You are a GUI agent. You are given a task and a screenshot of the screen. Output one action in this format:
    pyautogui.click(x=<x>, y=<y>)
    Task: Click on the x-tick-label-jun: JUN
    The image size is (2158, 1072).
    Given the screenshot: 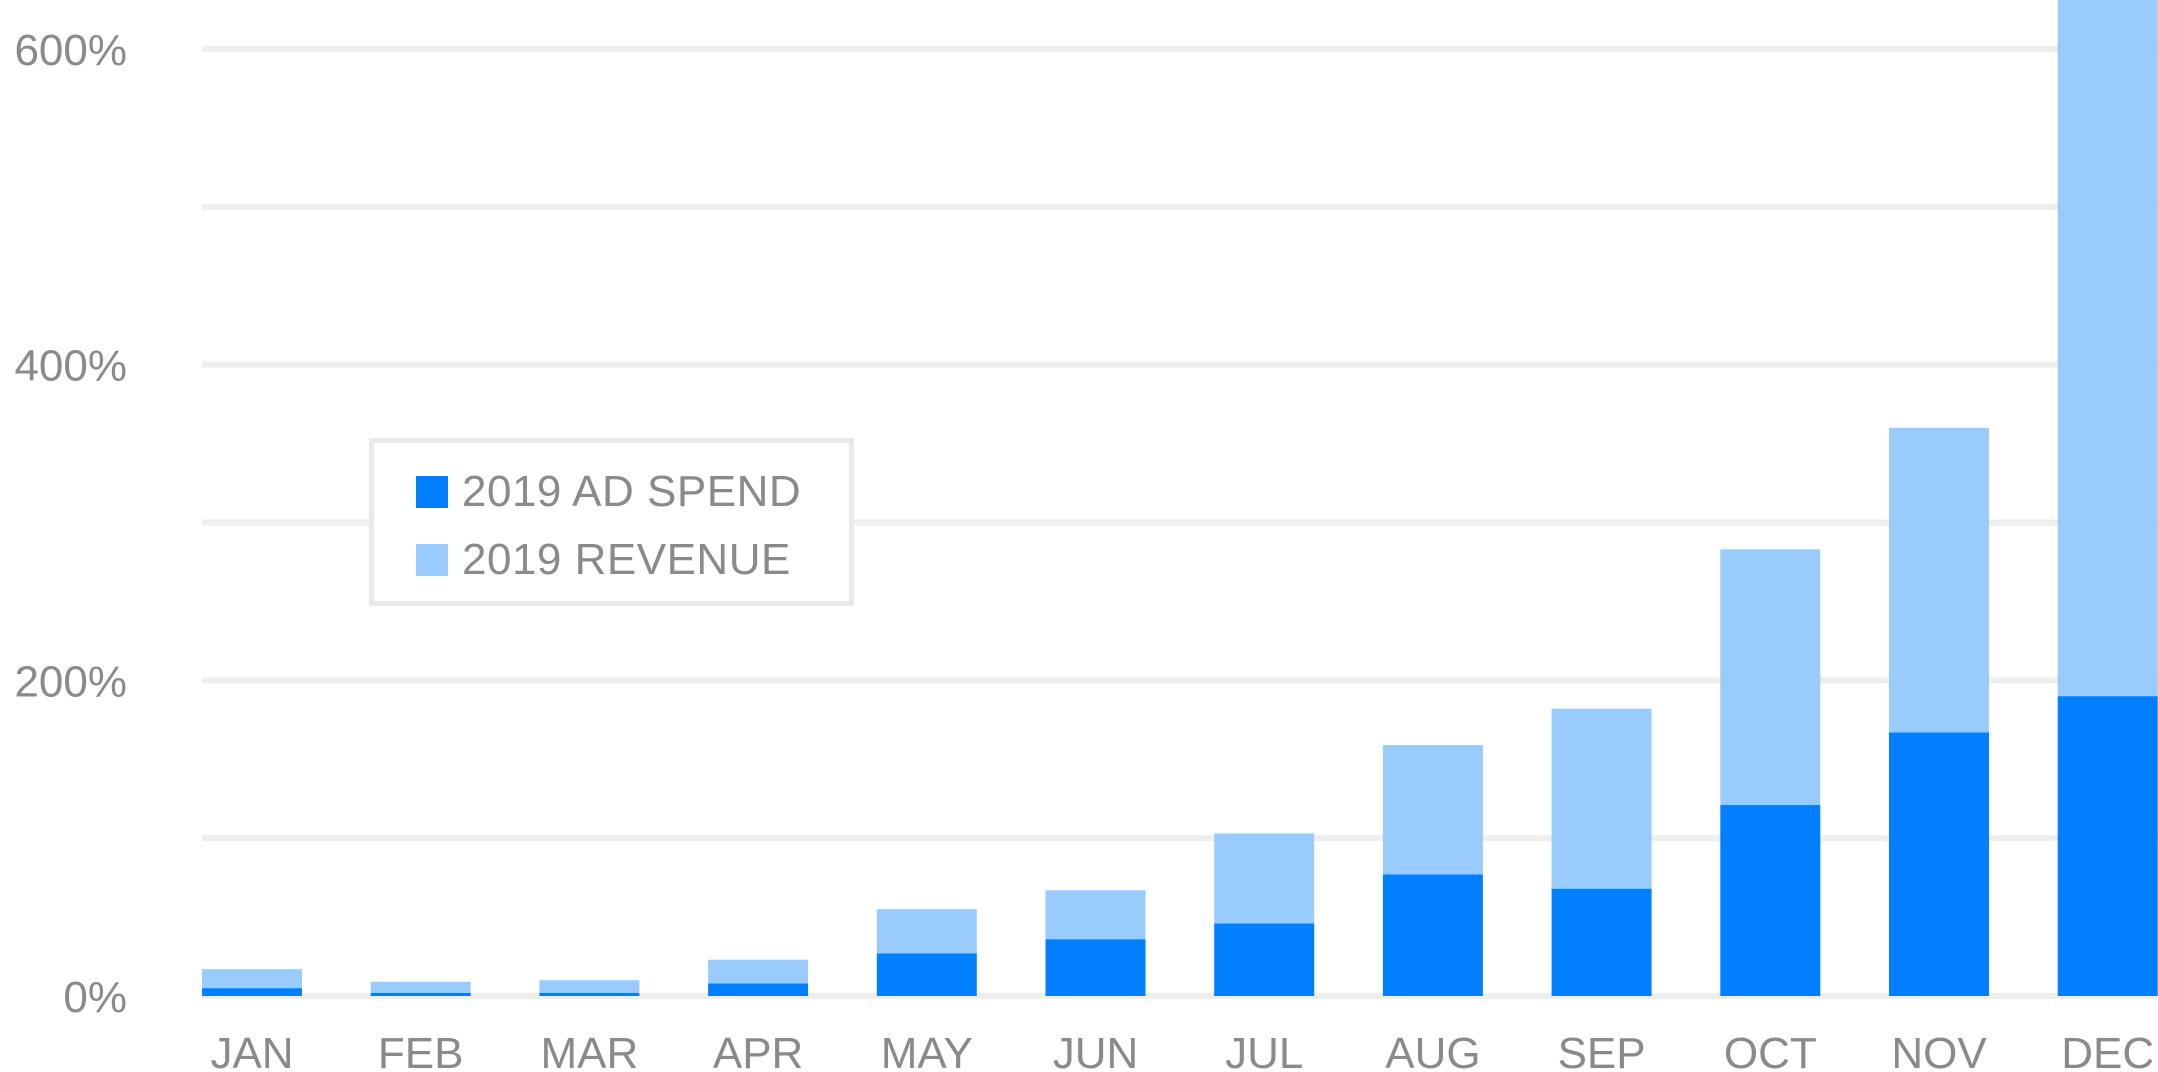 What is the action you would take?
    pyautogui.click(x=1096, y=1050)
    